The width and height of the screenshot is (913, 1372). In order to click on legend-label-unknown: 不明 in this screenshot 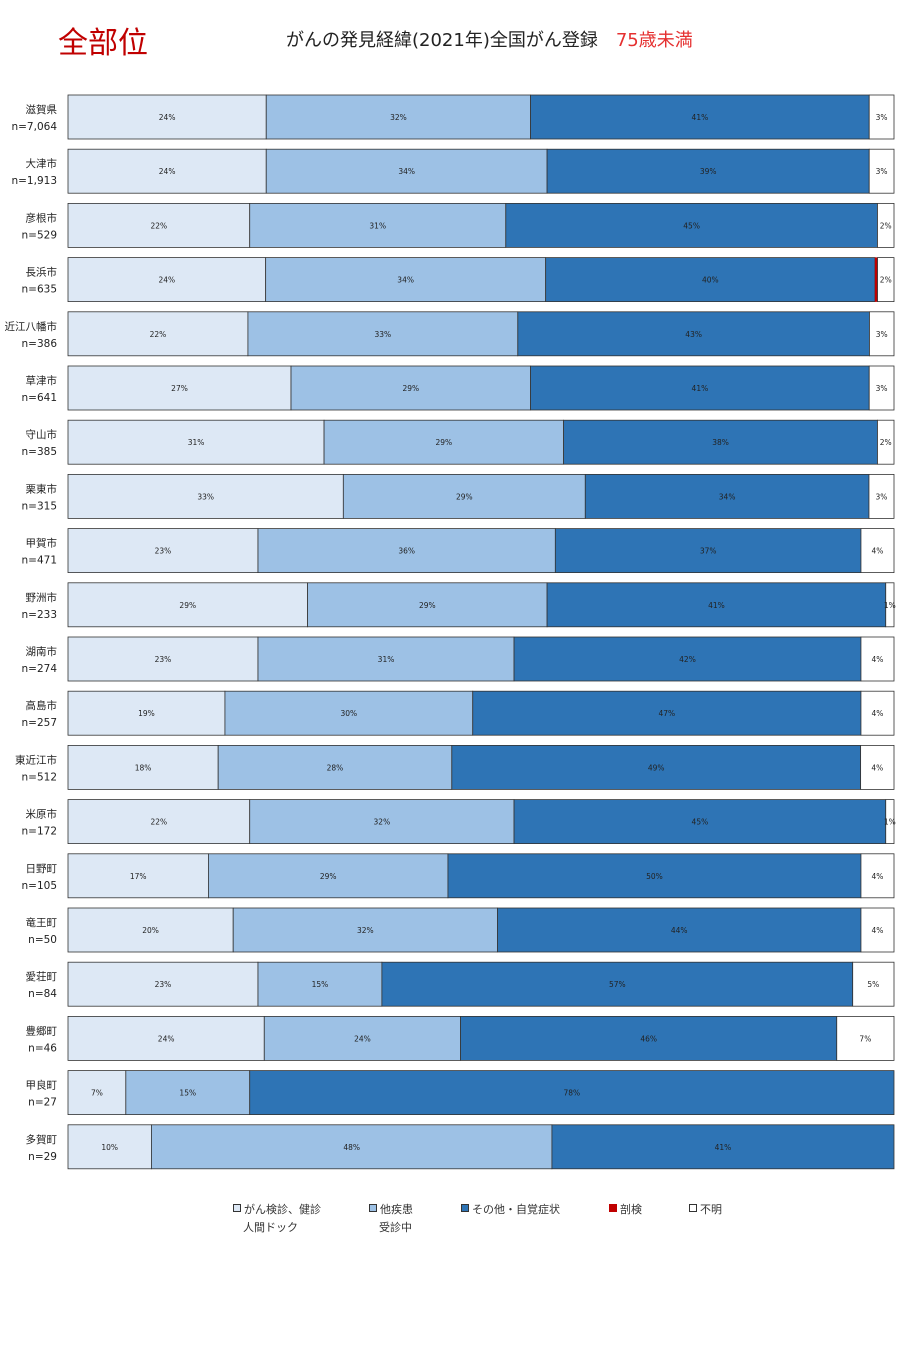, I will do `click(711, 1209)`.